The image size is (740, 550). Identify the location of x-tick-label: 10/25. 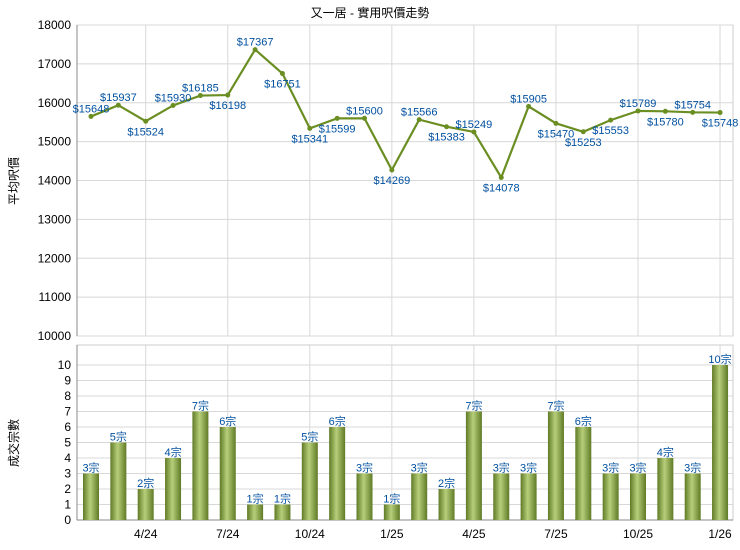
(638, 534).